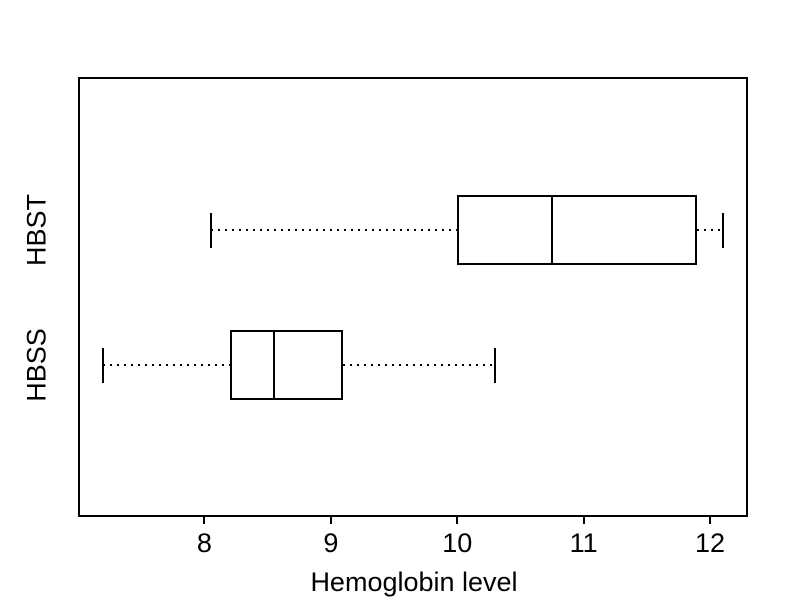  I want to click on median-line-hbss, so click(273, 365).